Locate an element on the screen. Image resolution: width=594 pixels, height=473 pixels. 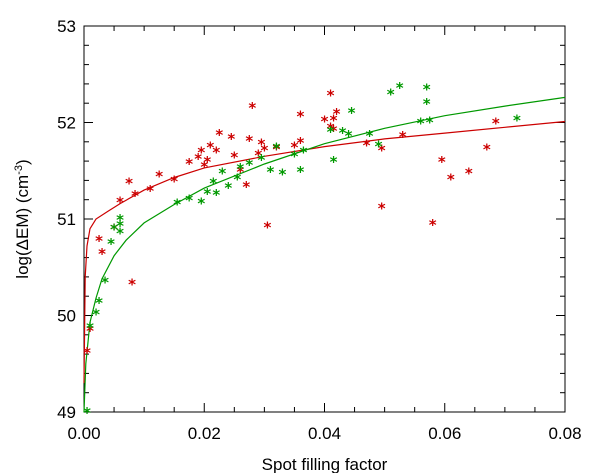
x-axis-title: Spot filling factor is located at coordinates (325, 464).